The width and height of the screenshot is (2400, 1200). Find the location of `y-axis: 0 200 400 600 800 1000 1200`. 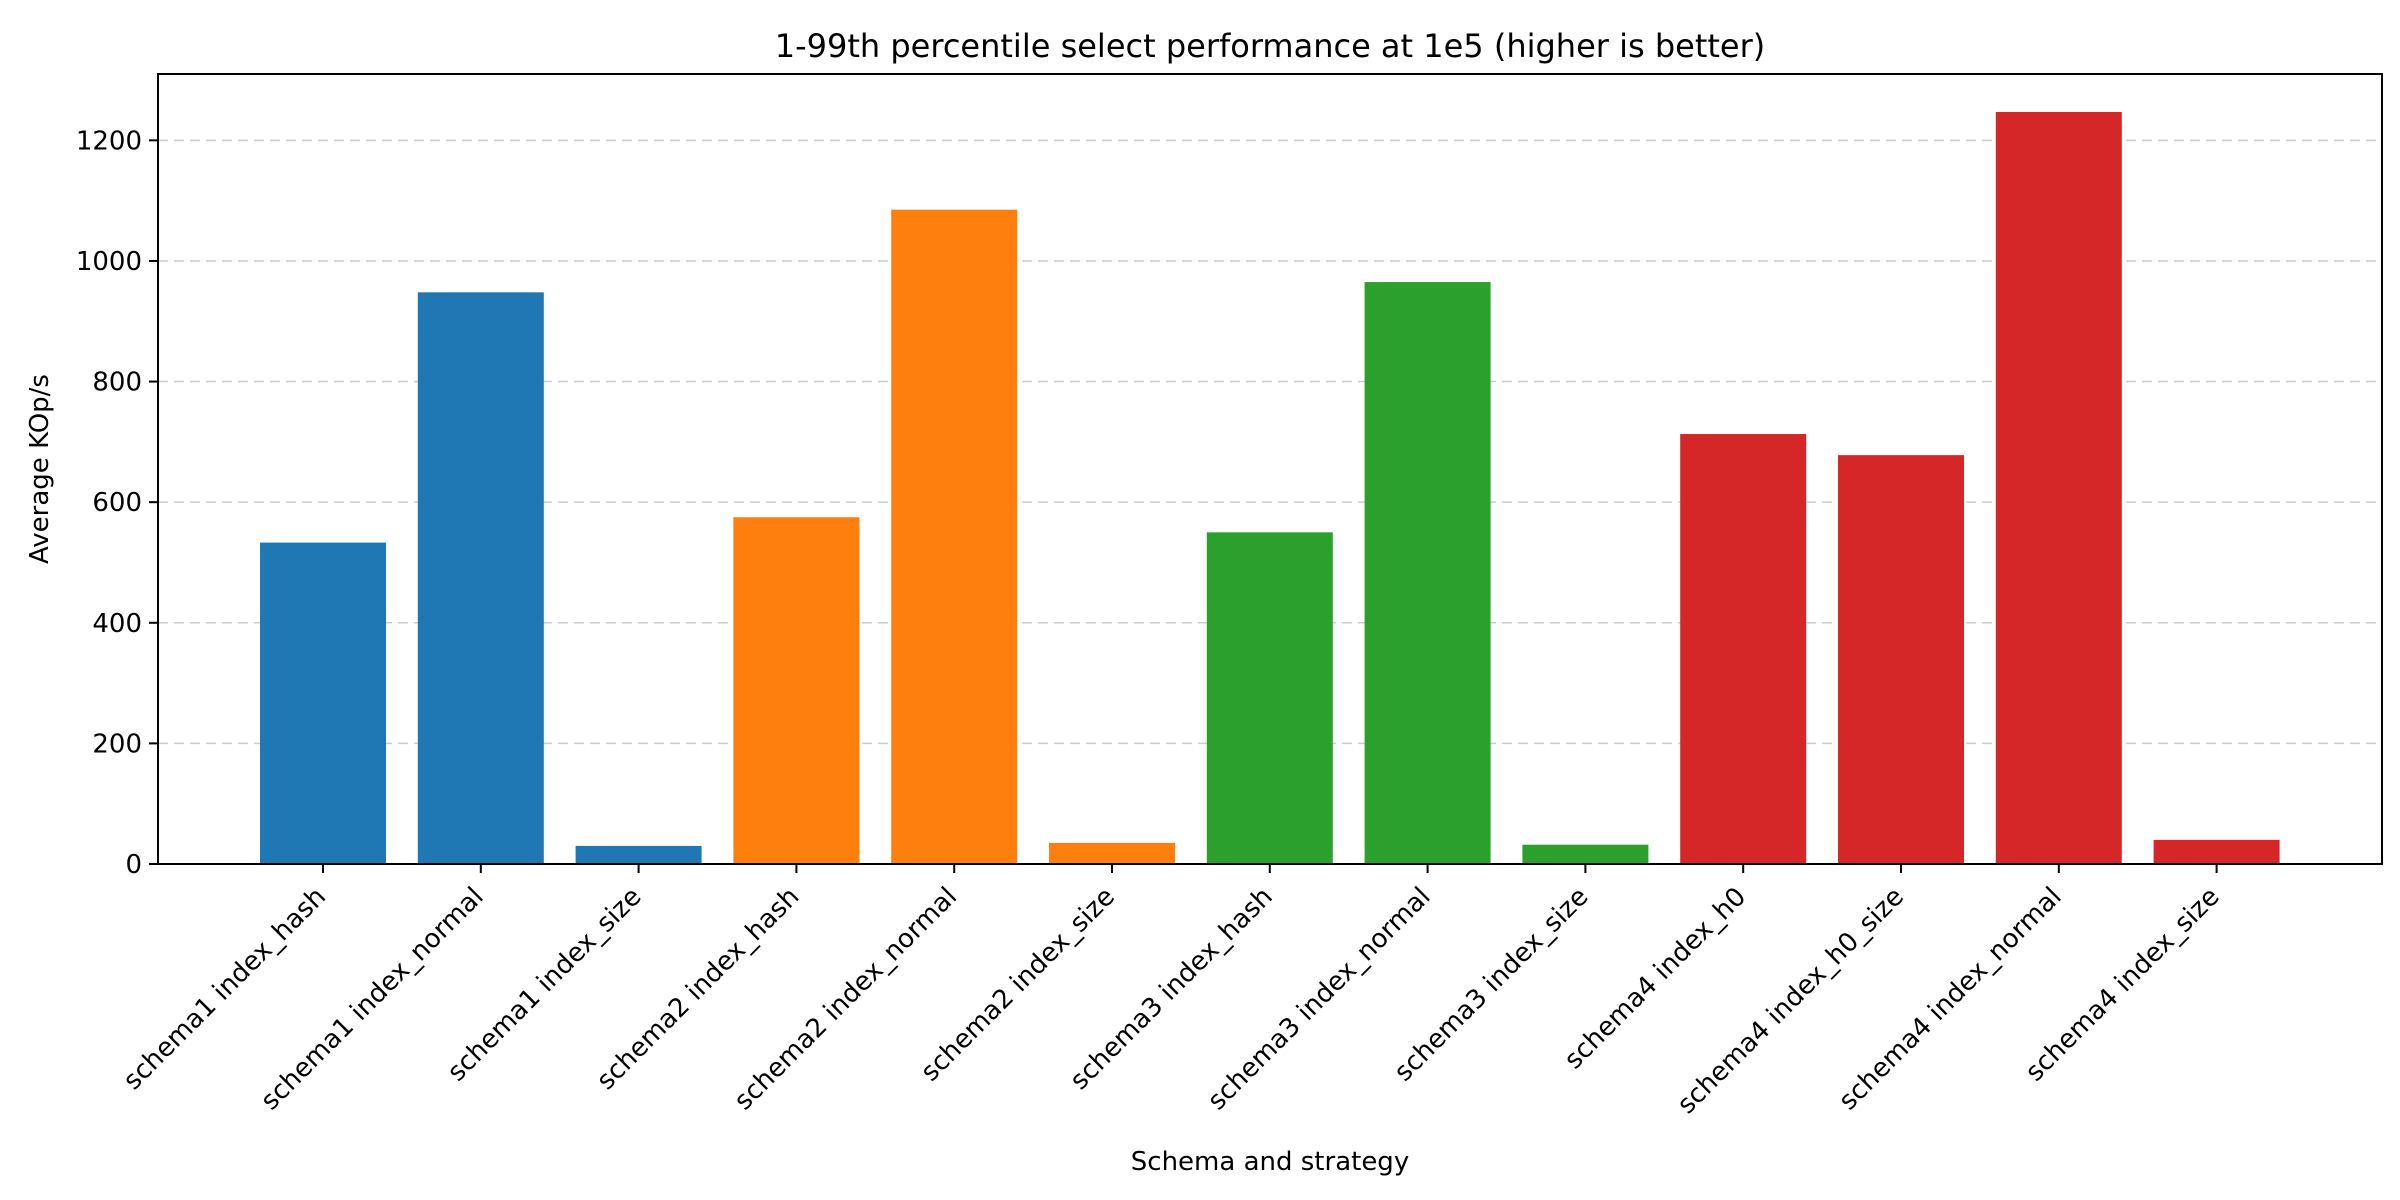

y-axis: 0 200 400 600 800 1000 1200 is located at coordinates (117, 503).